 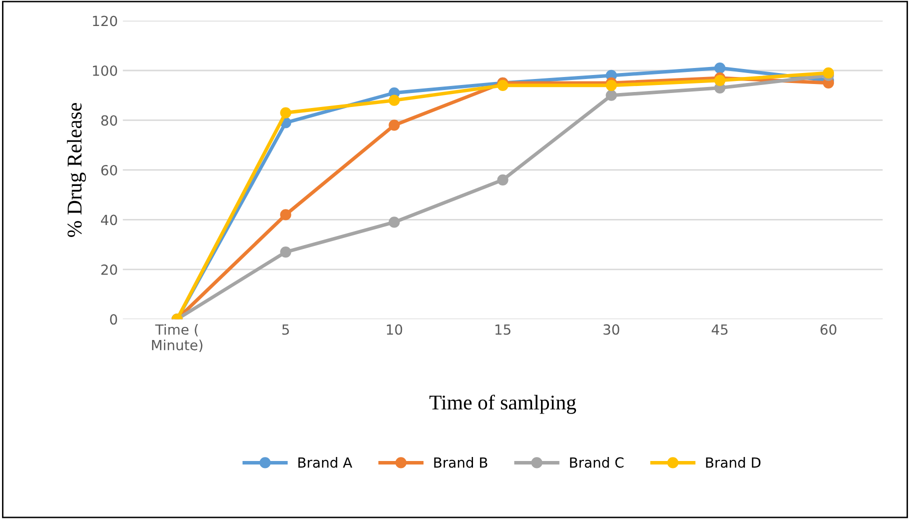 I want to click on y-tick-label: 60, so click(x=109, y=170).